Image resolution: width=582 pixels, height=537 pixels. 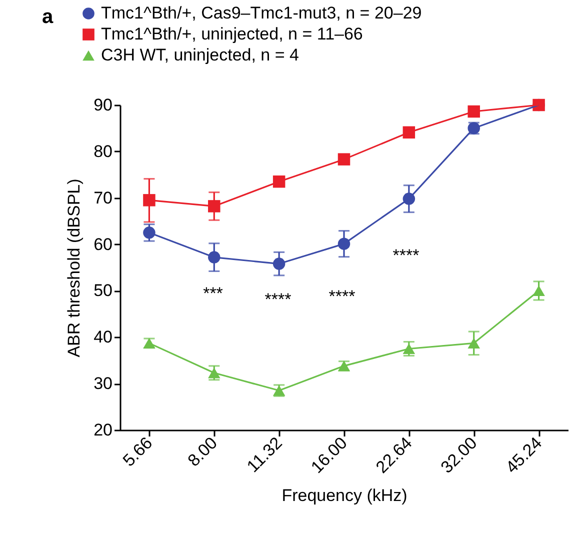 I want to click on text: a, so click(x=48, y=17).